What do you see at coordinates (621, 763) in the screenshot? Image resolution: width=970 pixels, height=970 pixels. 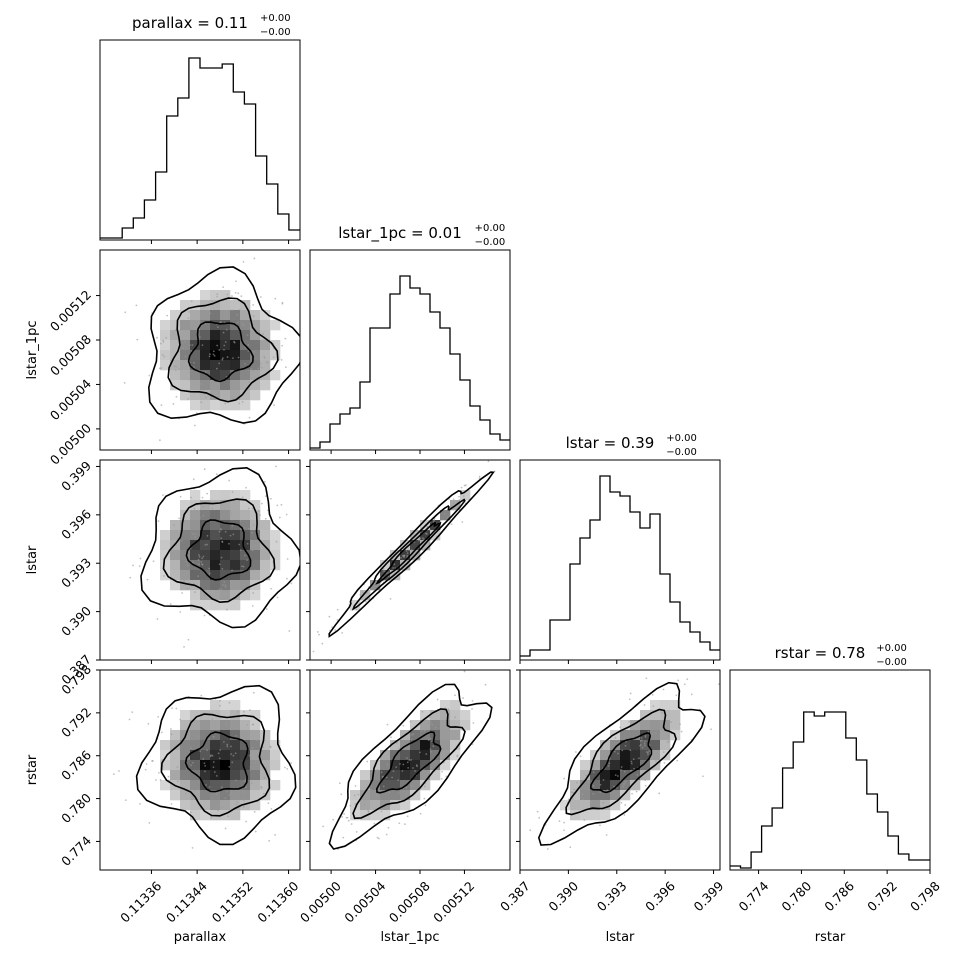 I see `contour-line` at bounding box center [621, 763].